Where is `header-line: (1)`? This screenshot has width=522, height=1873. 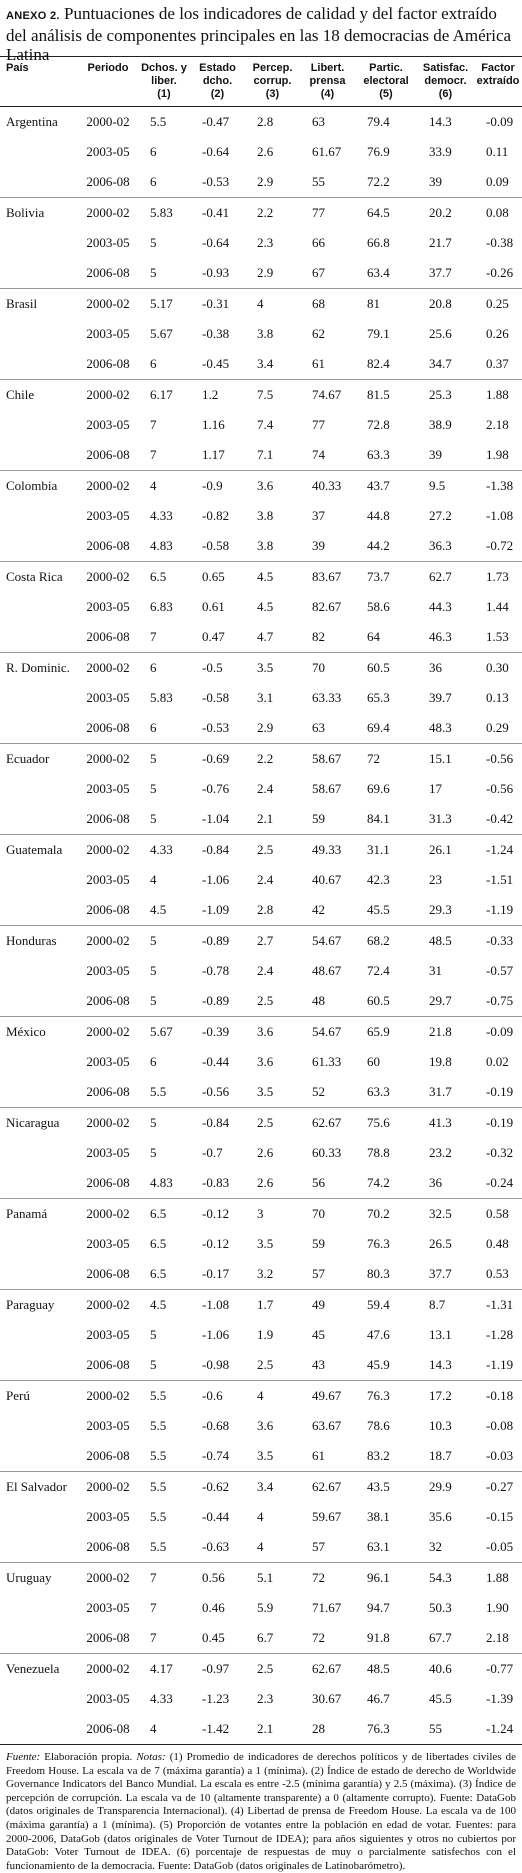 header-line: (1) is located at coordinates (164, 94).